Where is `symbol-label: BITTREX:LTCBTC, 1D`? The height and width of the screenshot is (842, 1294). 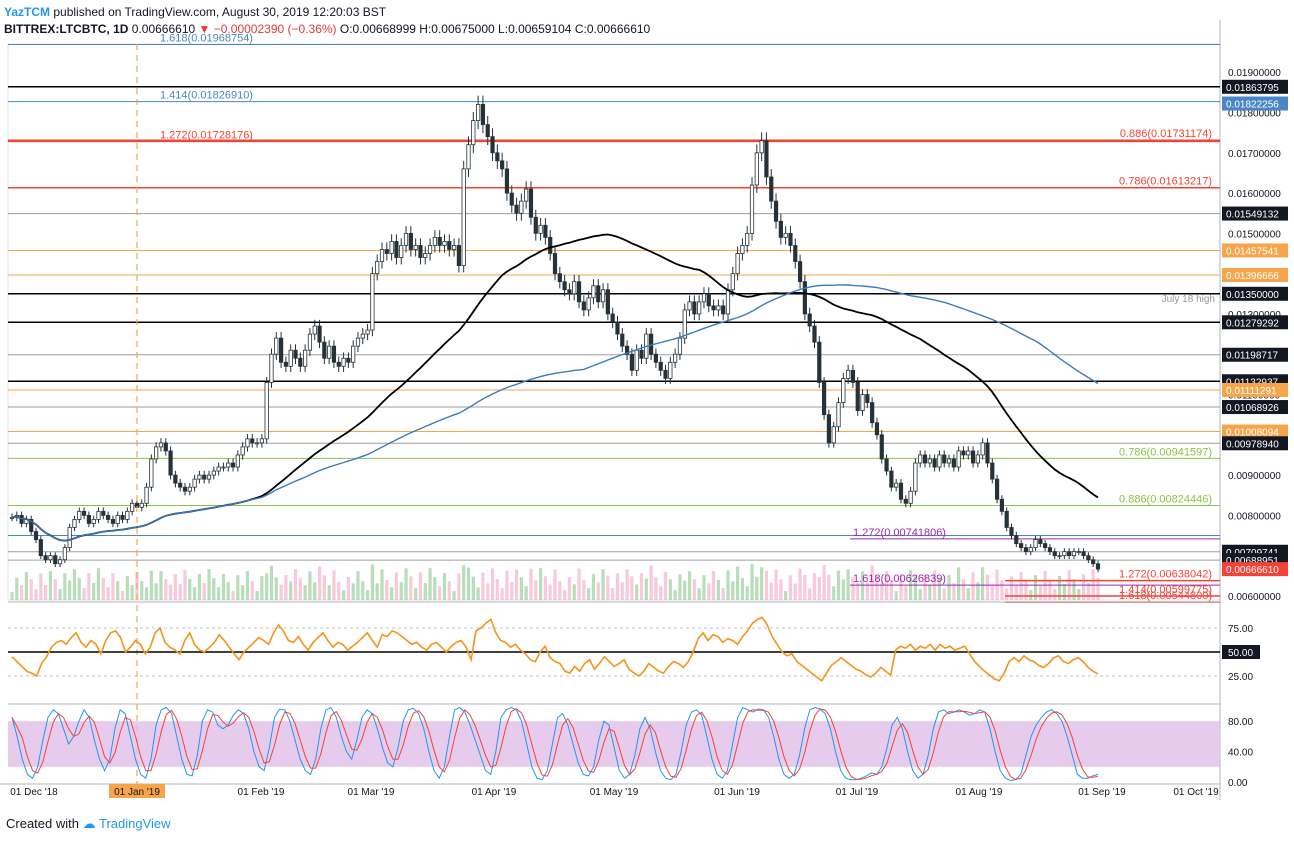
symbol-label: BITTREX:LTCBTC, 1D is located at coordinates (66, 29).